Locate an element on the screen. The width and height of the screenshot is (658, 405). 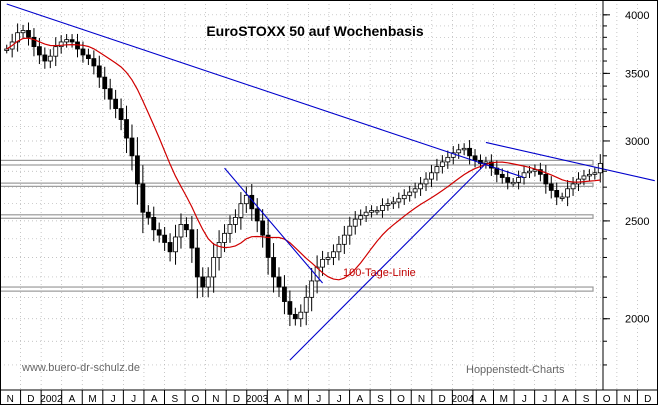
watermark-right: Hoppenstedt-Charts is located at coordinates (515, 370).